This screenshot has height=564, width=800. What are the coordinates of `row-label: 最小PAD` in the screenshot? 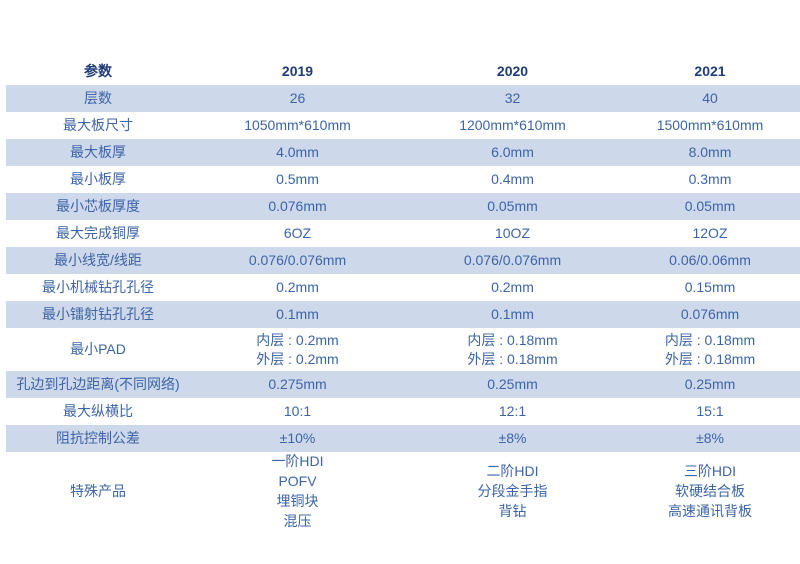 It's located at (98, 349).